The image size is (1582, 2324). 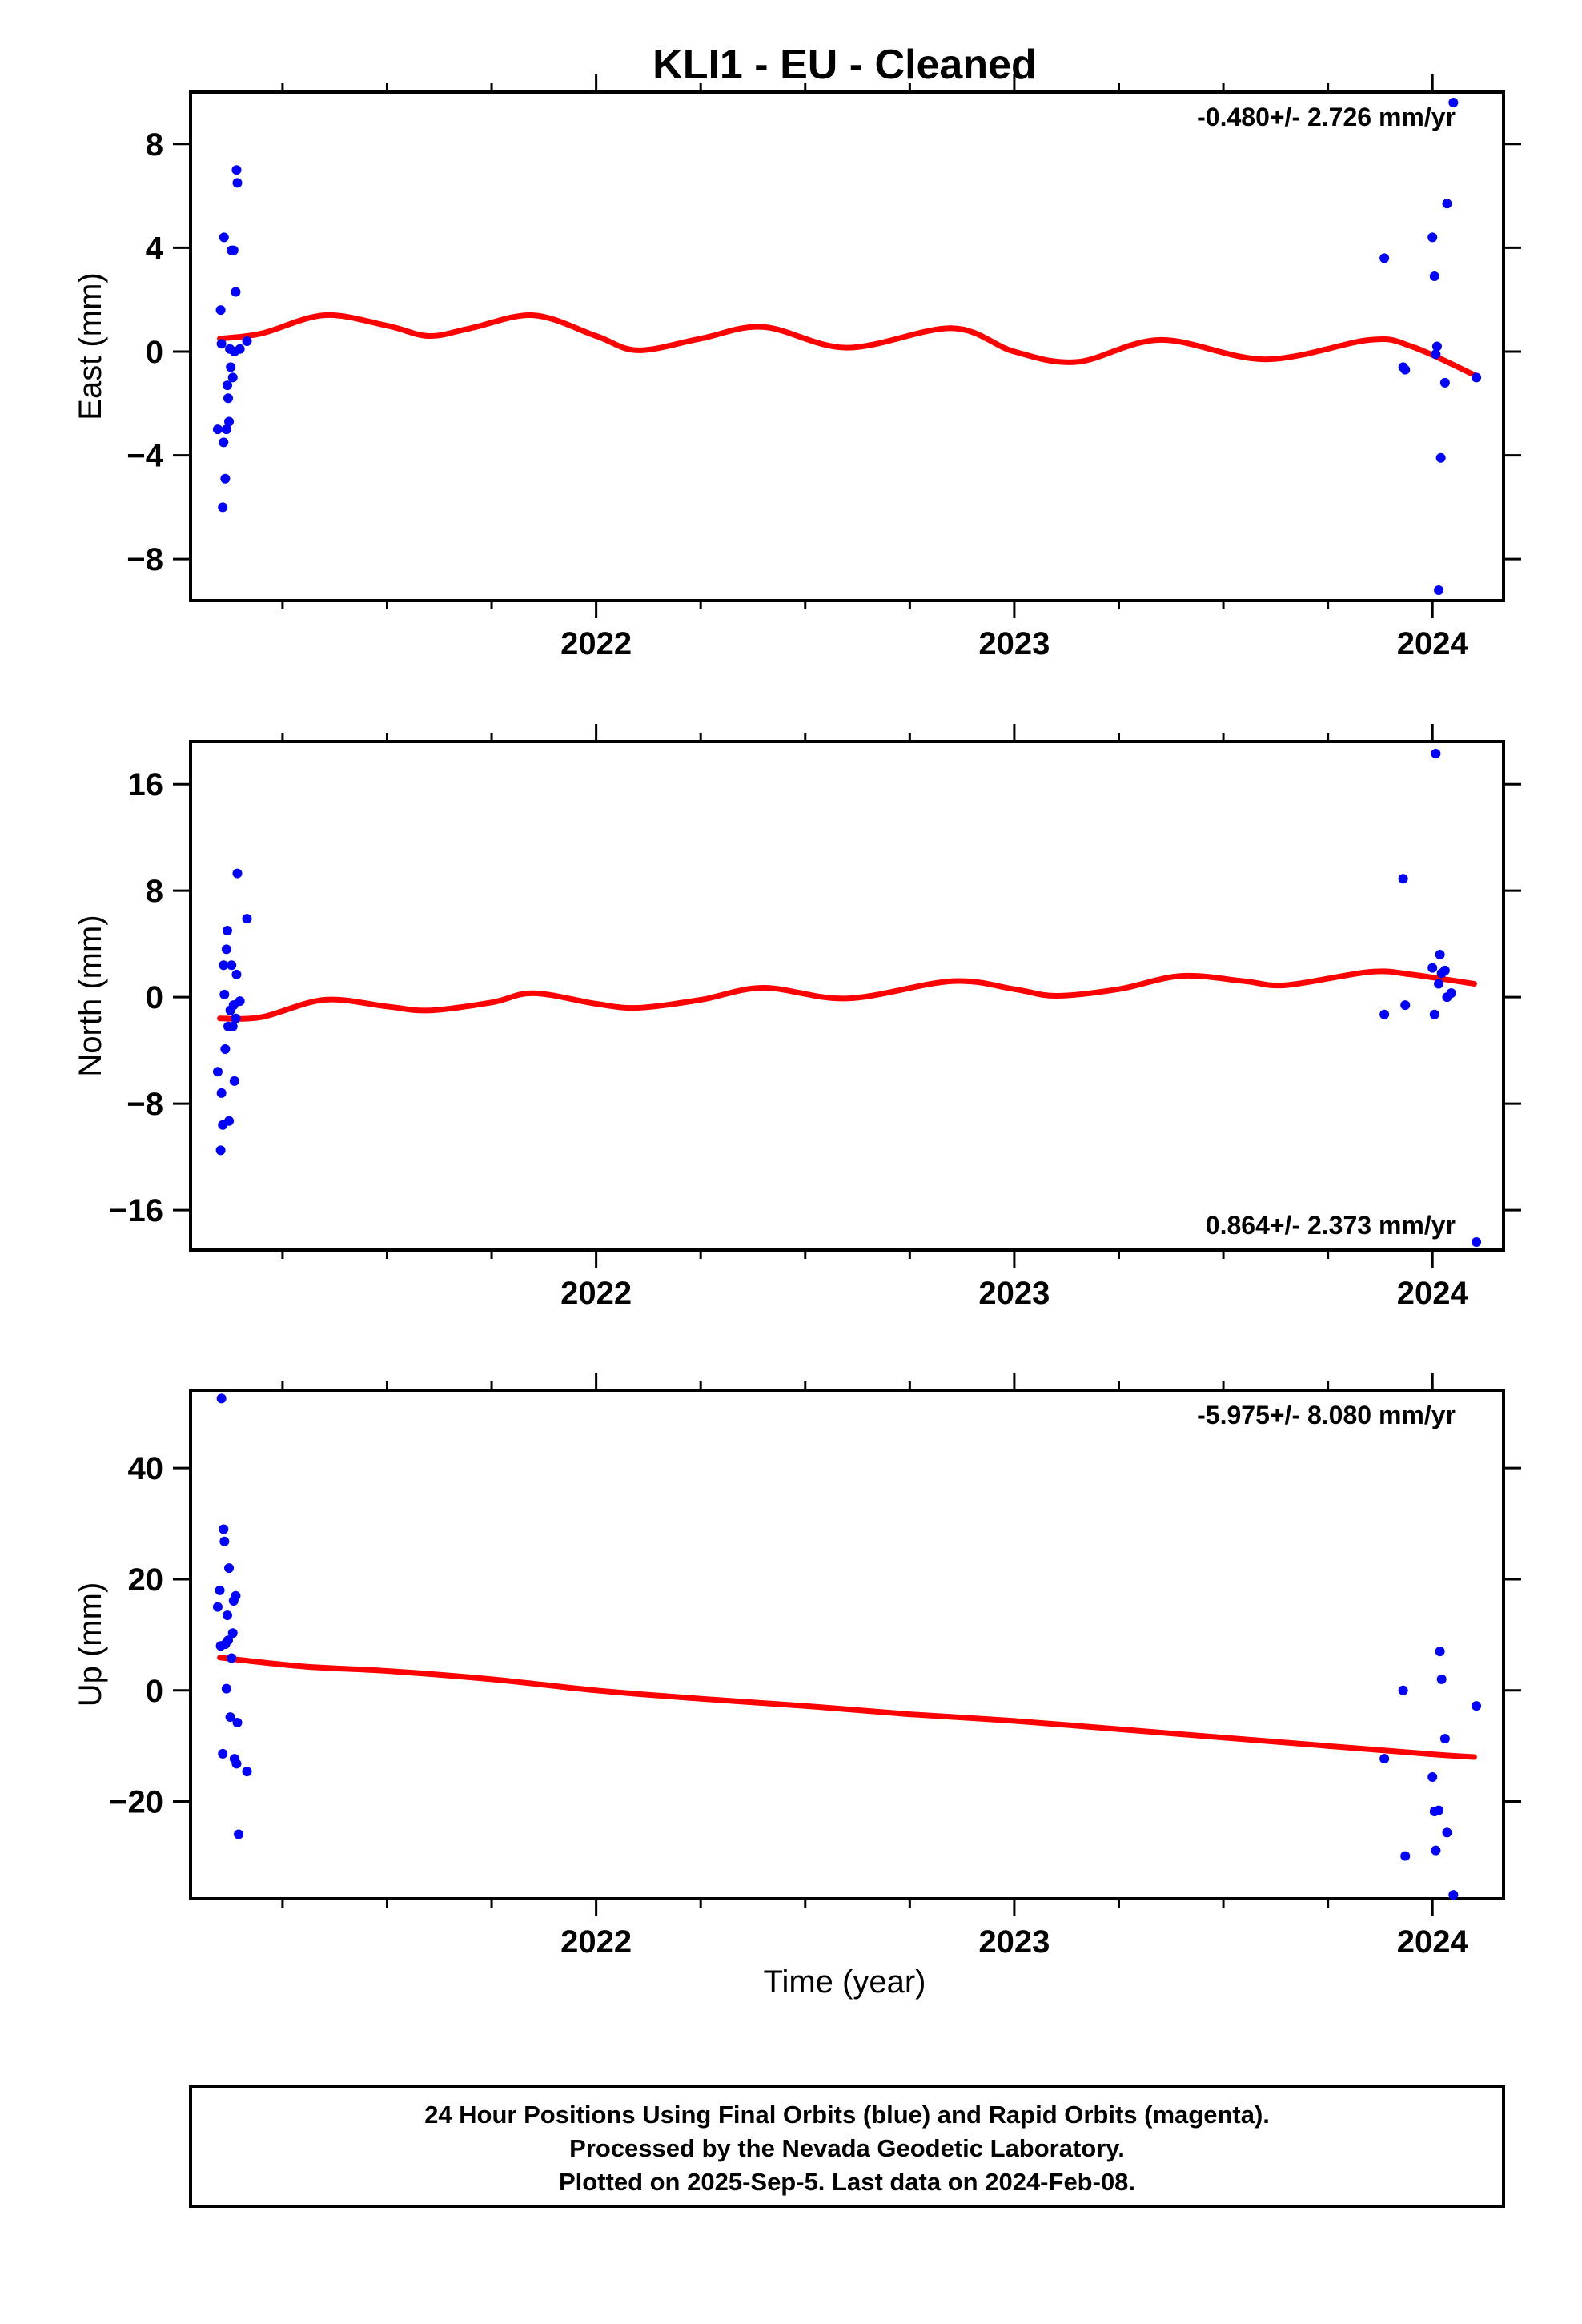 What do you see at coordinates (91, 995) in the screenshot?
I see `y-axis-label: North (mm)` at bounding box center [91, 995].